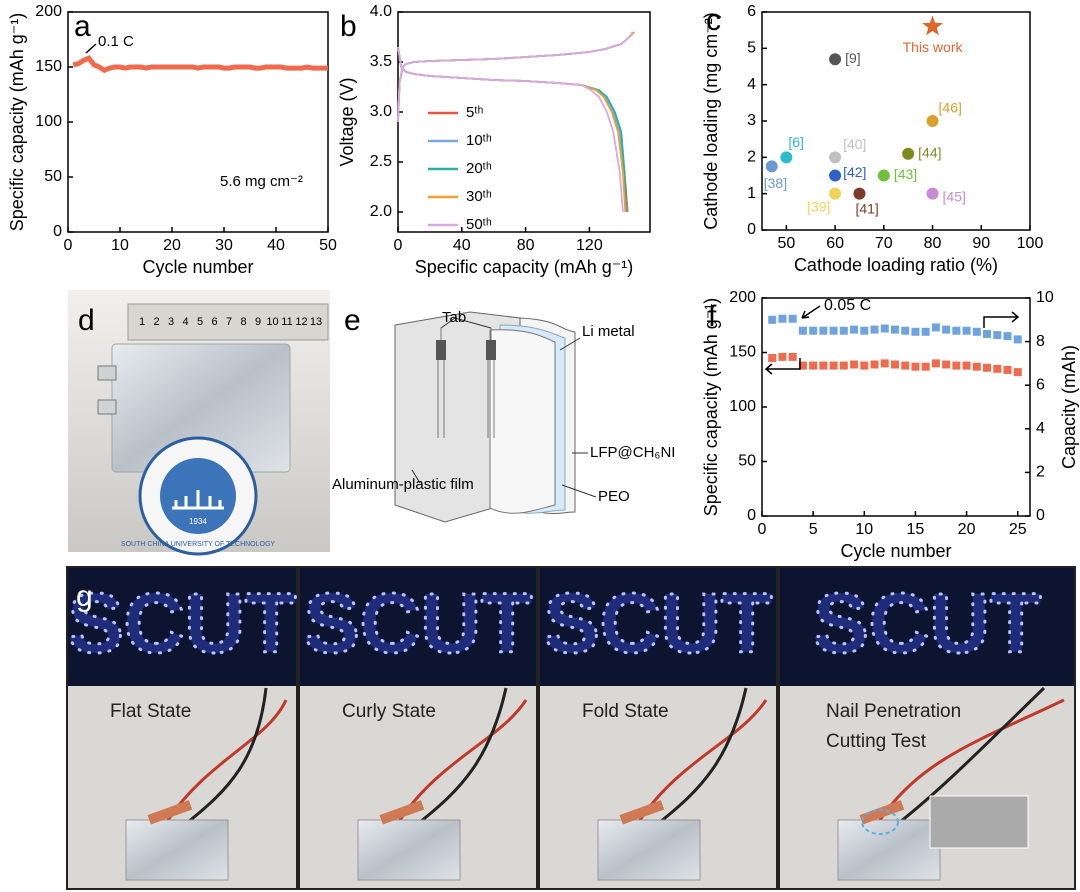  What do you see at coordinates (479, 224) in the screenshot?
I see `legend-label: 50ᵗʰ` at bounding box center [479, 224].